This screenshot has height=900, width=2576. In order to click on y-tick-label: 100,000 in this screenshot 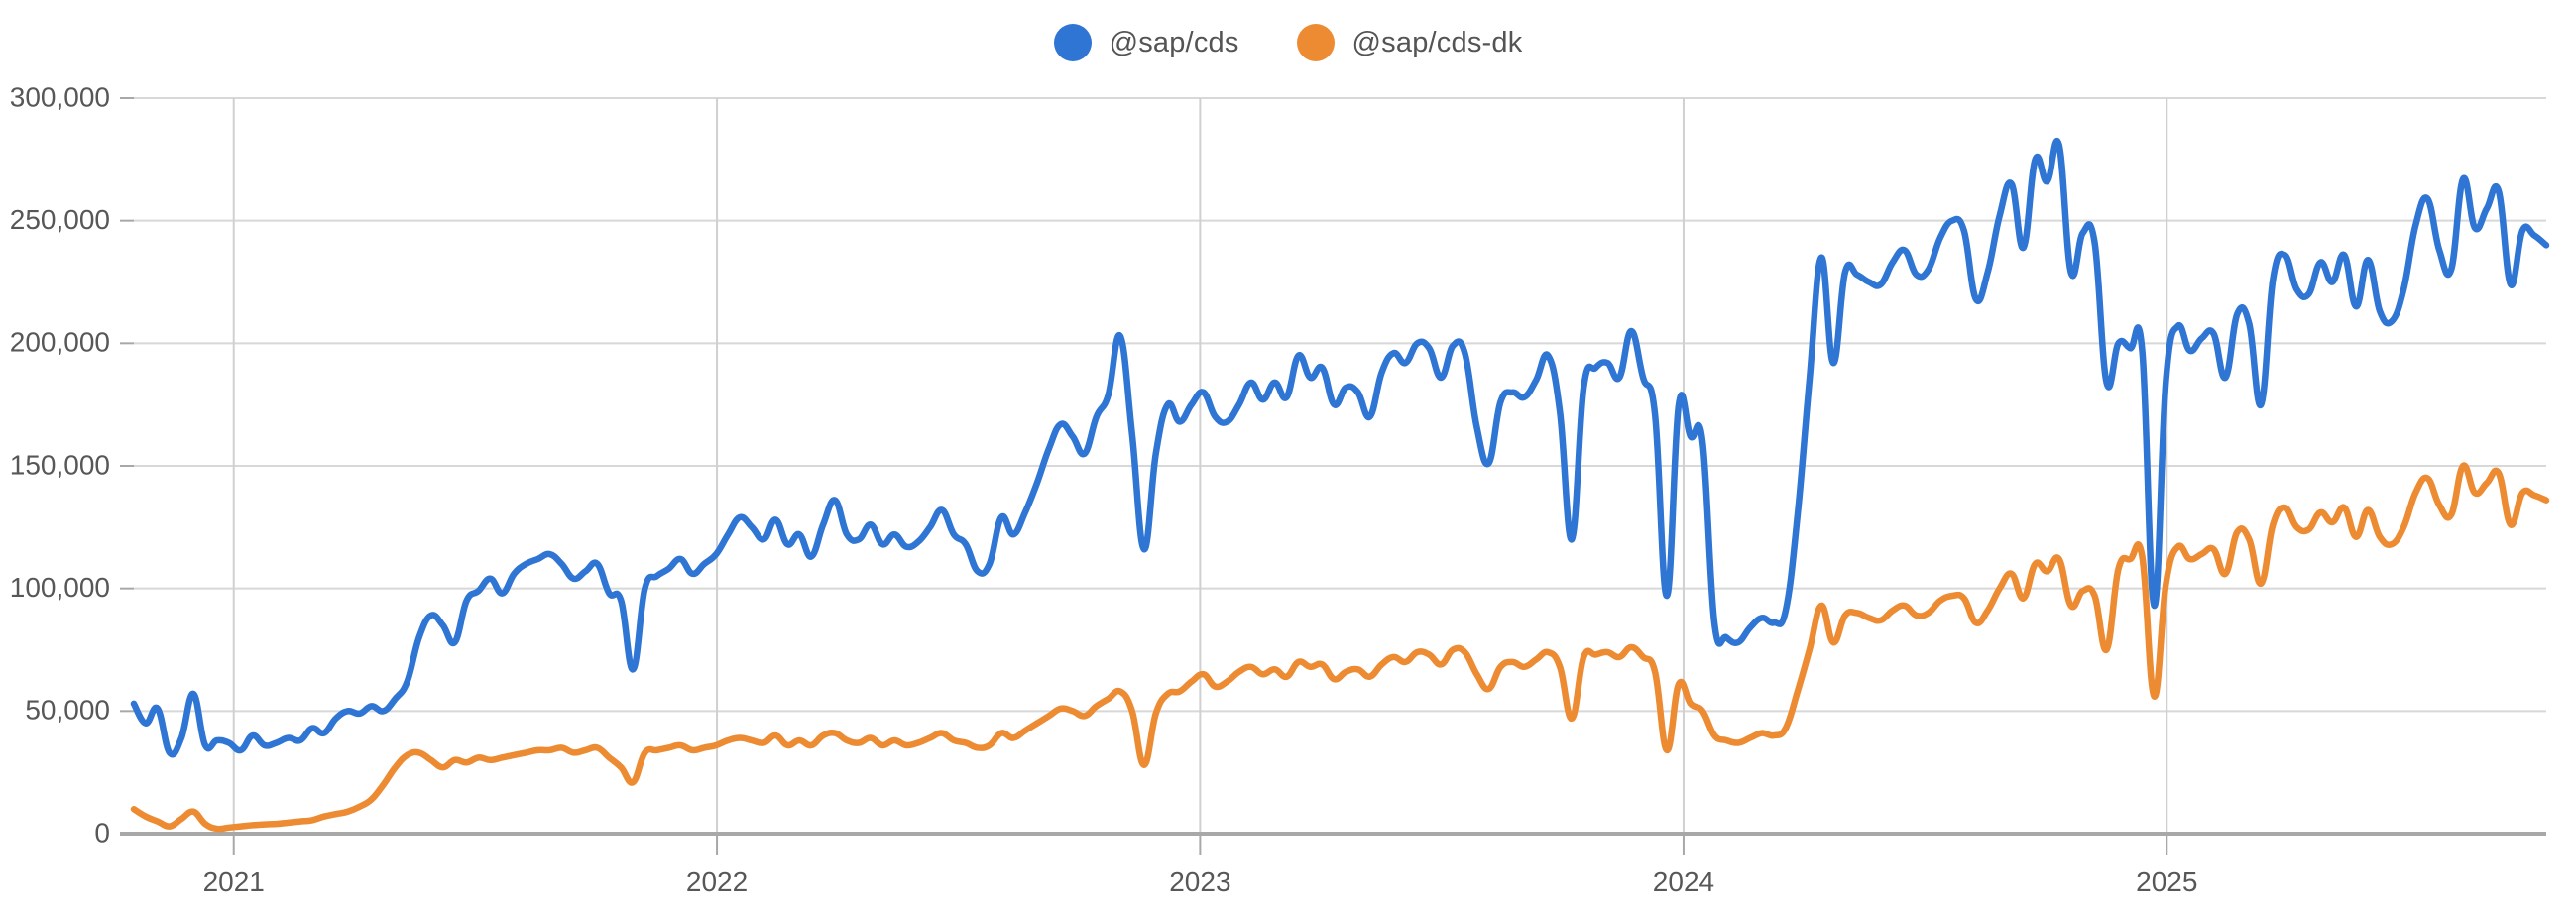, I will do `click(60, 588)`.